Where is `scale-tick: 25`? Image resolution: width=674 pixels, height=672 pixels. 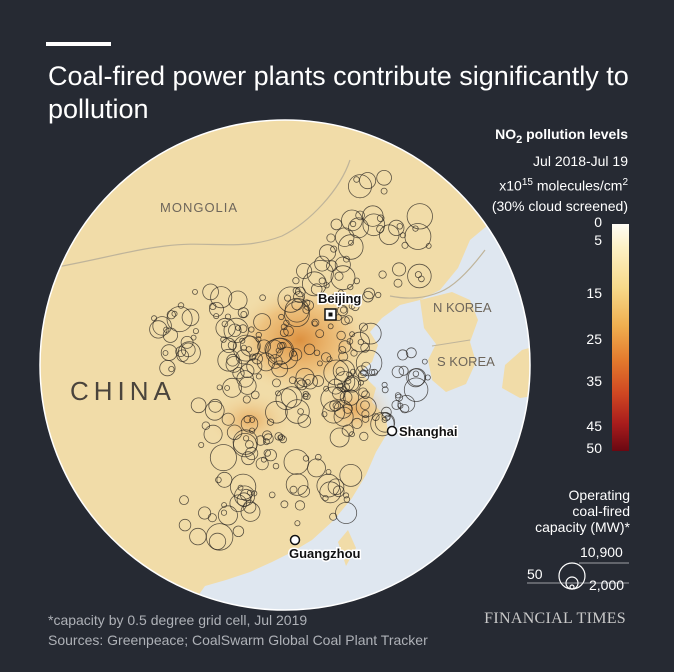
scale-tick: 25 is located at coordinates (594, 339).